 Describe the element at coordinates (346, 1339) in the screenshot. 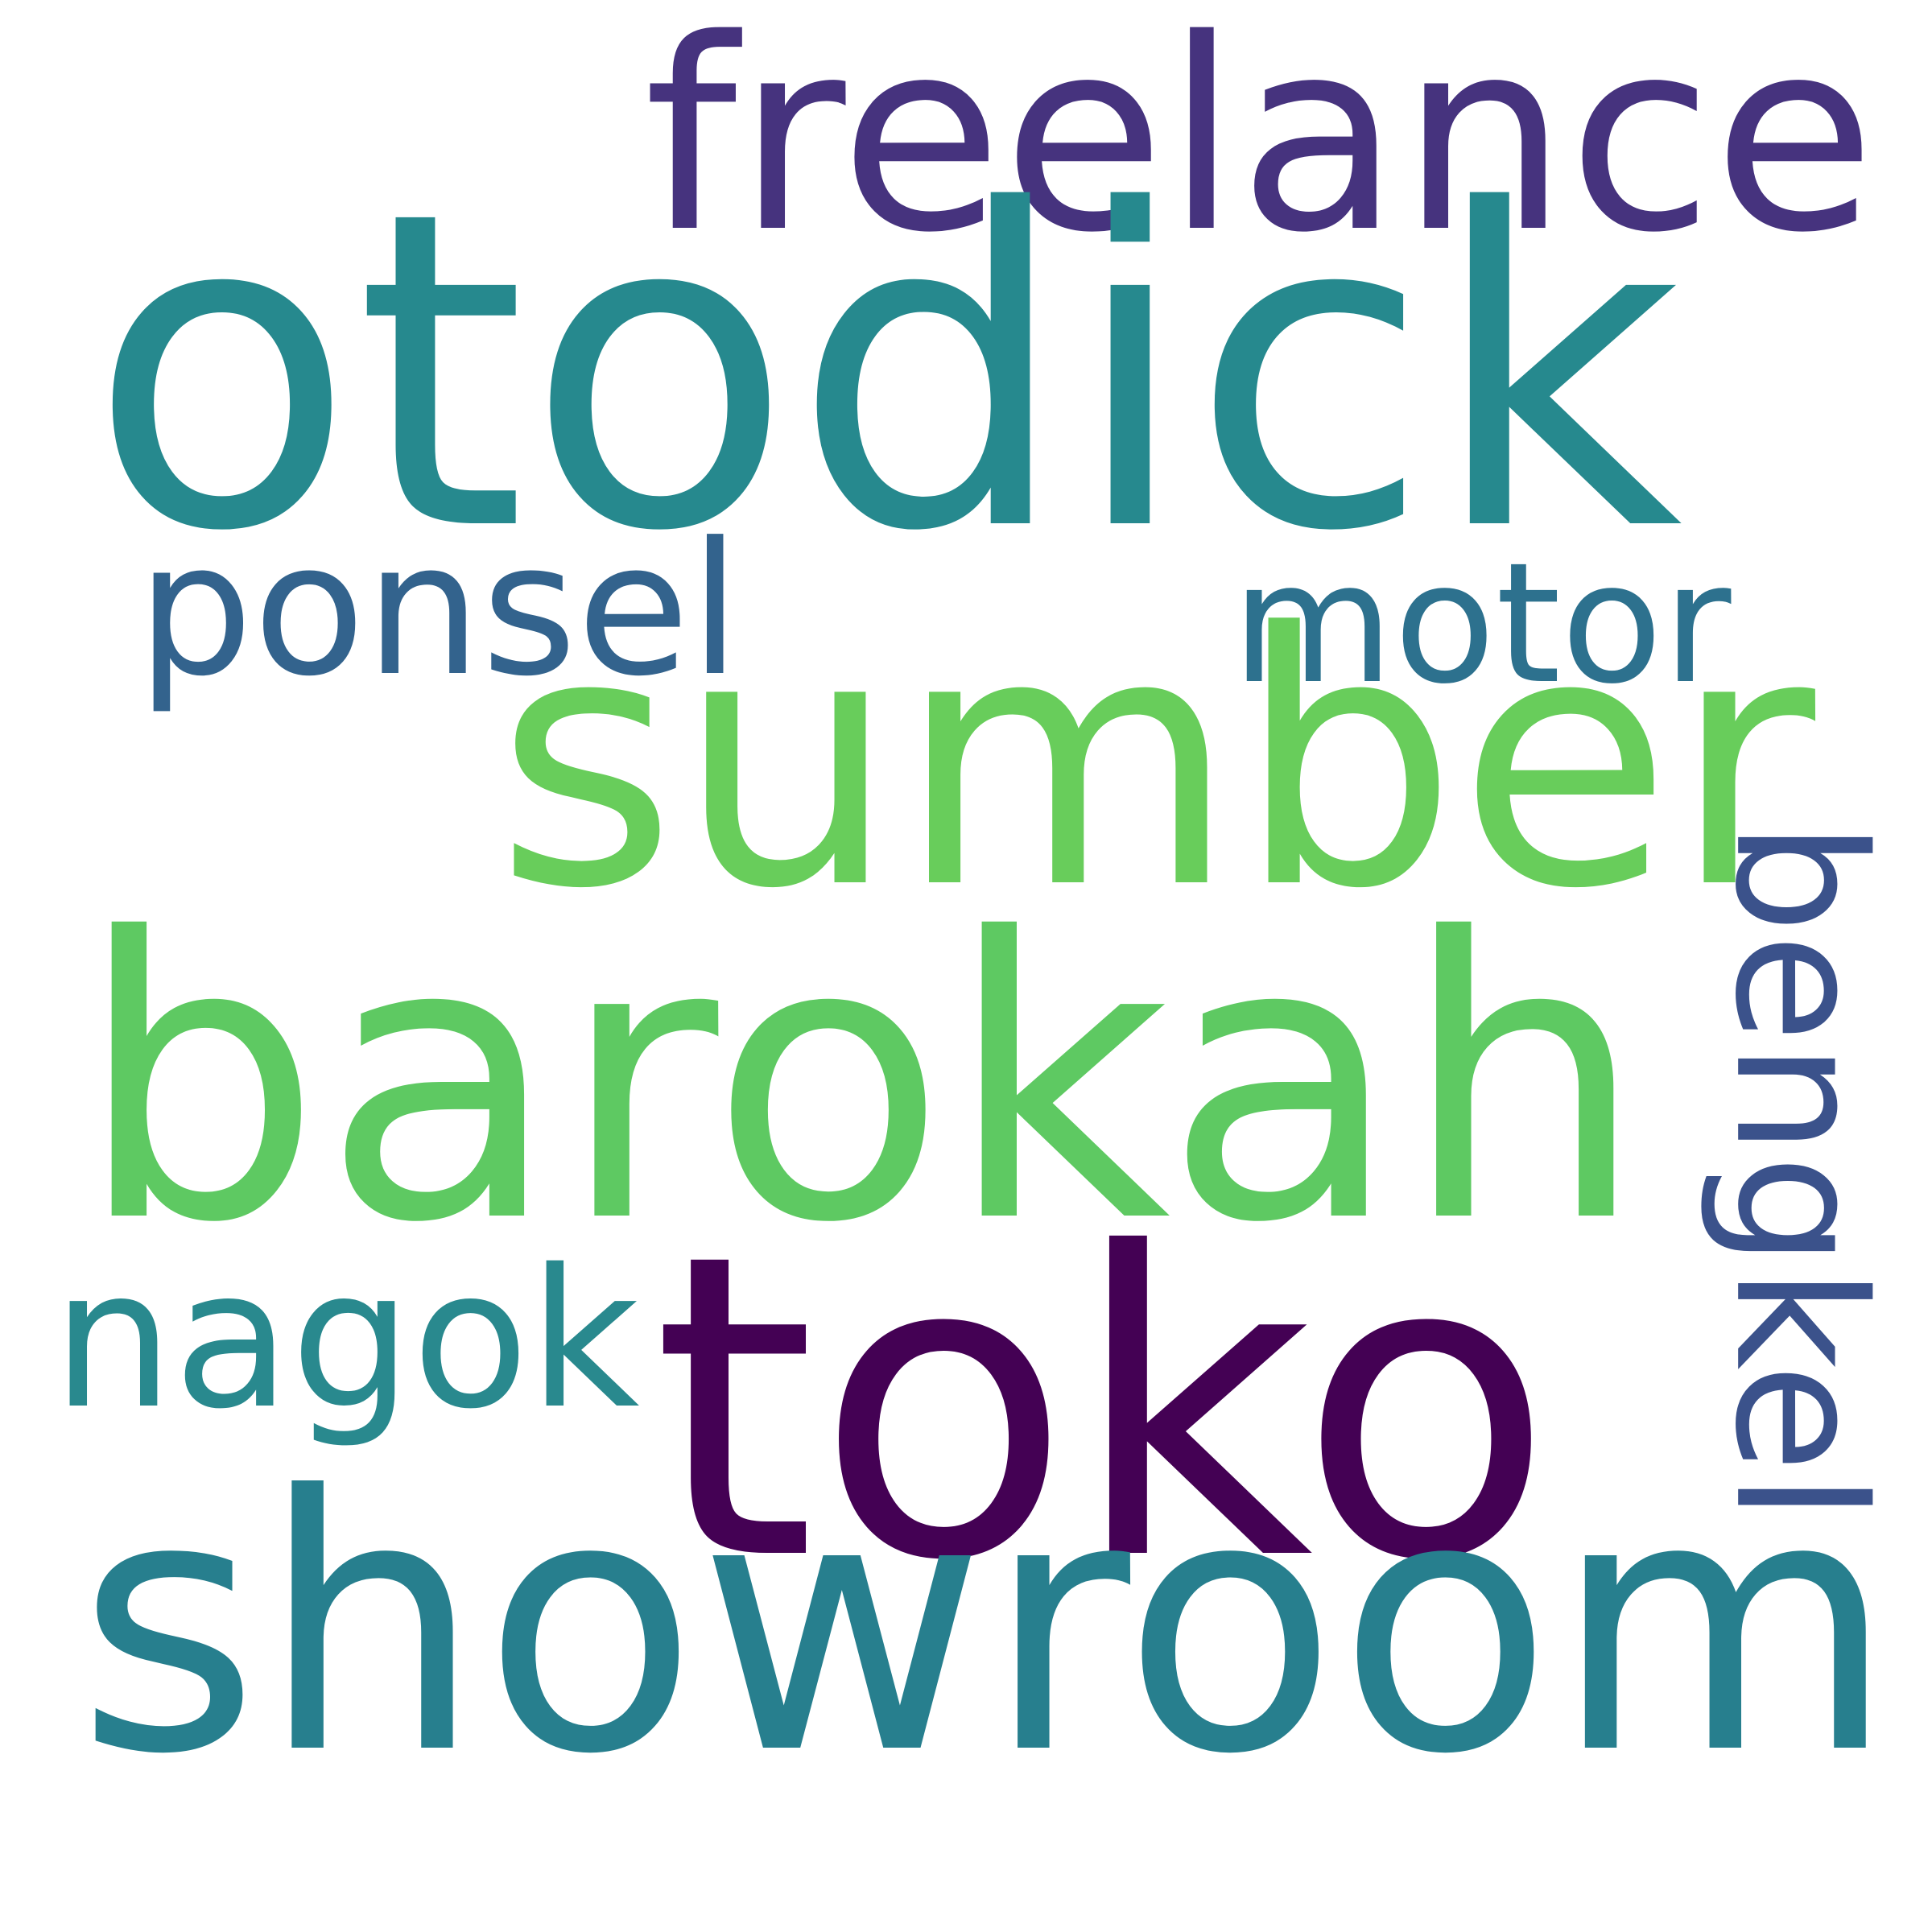

I see `word-nagok: nagok` at that location.